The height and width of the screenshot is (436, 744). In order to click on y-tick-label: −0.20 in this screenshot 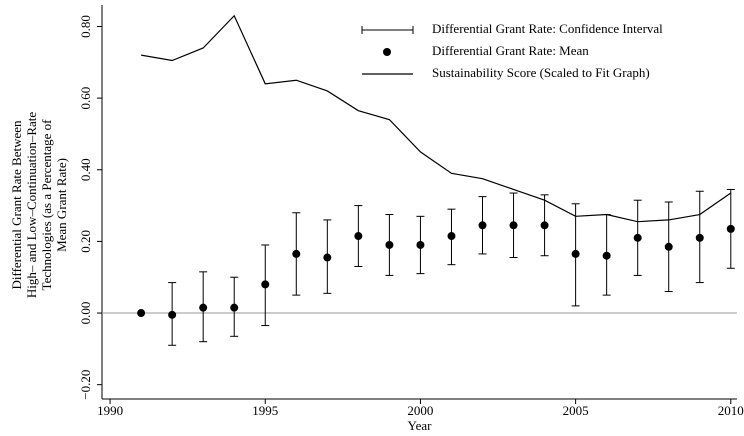, I will do `click(85, 385)`.